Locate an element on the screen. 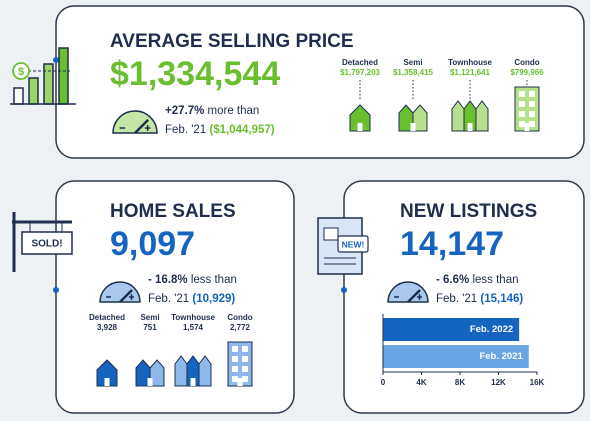  change-value: - 6.6% is located at coordinates (452, 280).